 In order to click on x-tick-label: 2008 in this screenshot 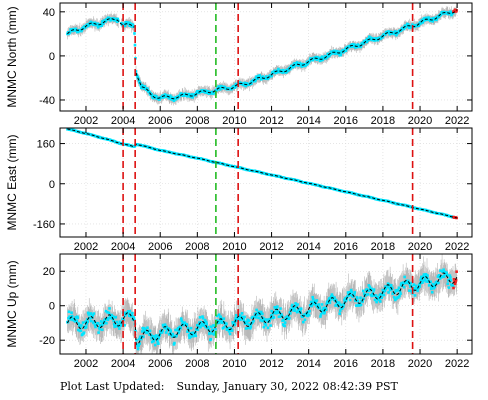, I will do `click(197, 121)`.